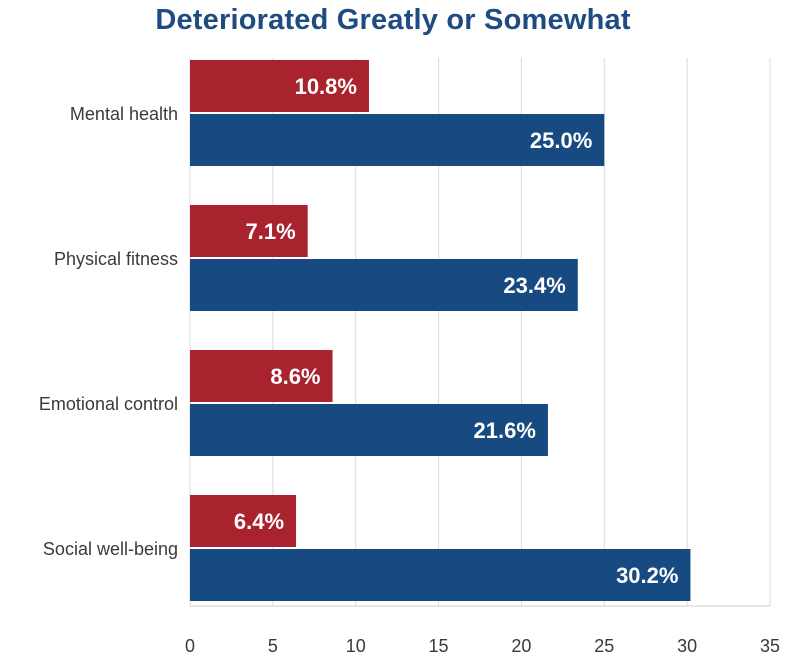 The width and height of the screenshot is (786, 667). What do you see at coordinates (505, 430) in the screenshot?
I see `bar-value-label: 21.6%` at bounding box center [505, 430].